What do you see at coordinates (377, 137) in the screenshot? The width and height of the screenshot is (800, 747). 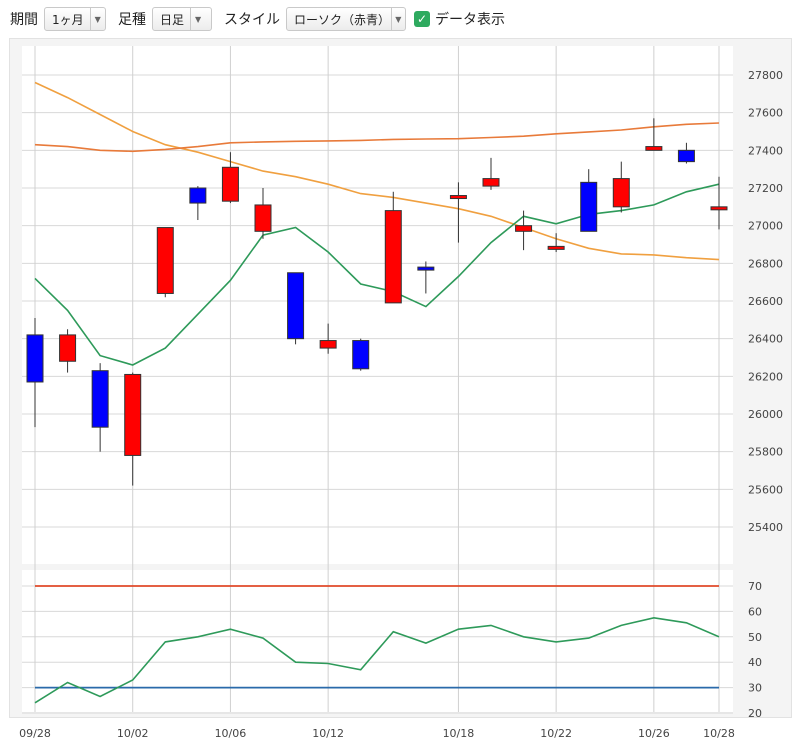 I see `moving-average-line` at bounding box center [377, 137].